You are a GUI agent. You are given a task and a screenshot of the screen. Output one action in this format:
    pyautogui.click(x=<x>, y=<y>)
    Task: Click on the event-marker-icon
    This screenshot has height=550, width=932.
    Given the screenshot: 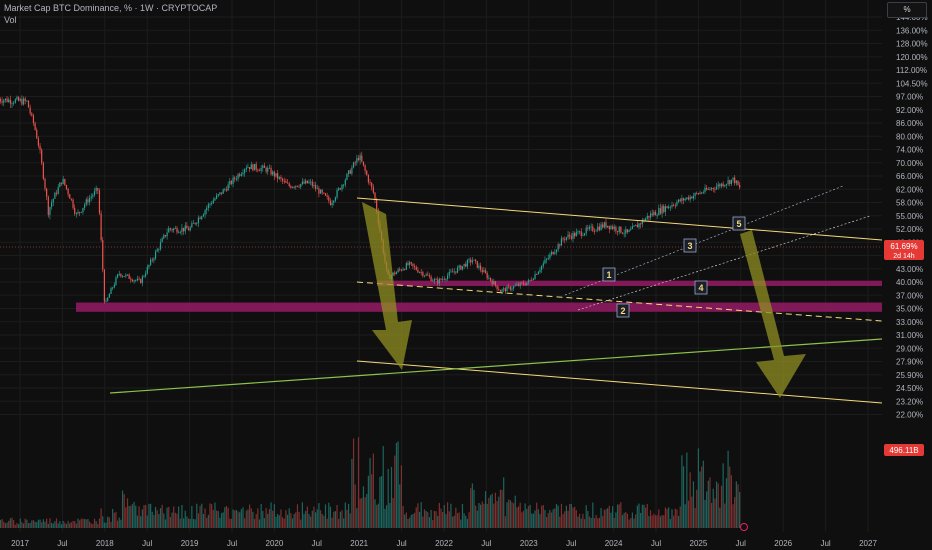 What is the action you would take?
    pyautogui.click(x=744, y=527)
    